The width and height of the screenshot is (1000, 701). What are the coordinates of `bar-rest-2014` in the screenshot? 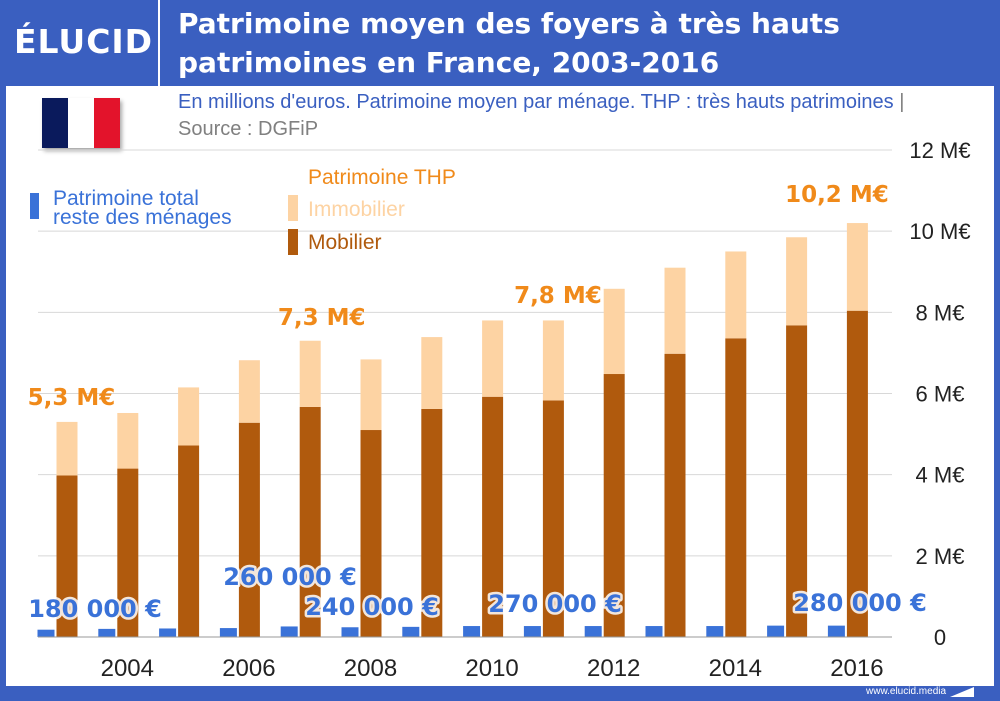 It's located at (715, 631).